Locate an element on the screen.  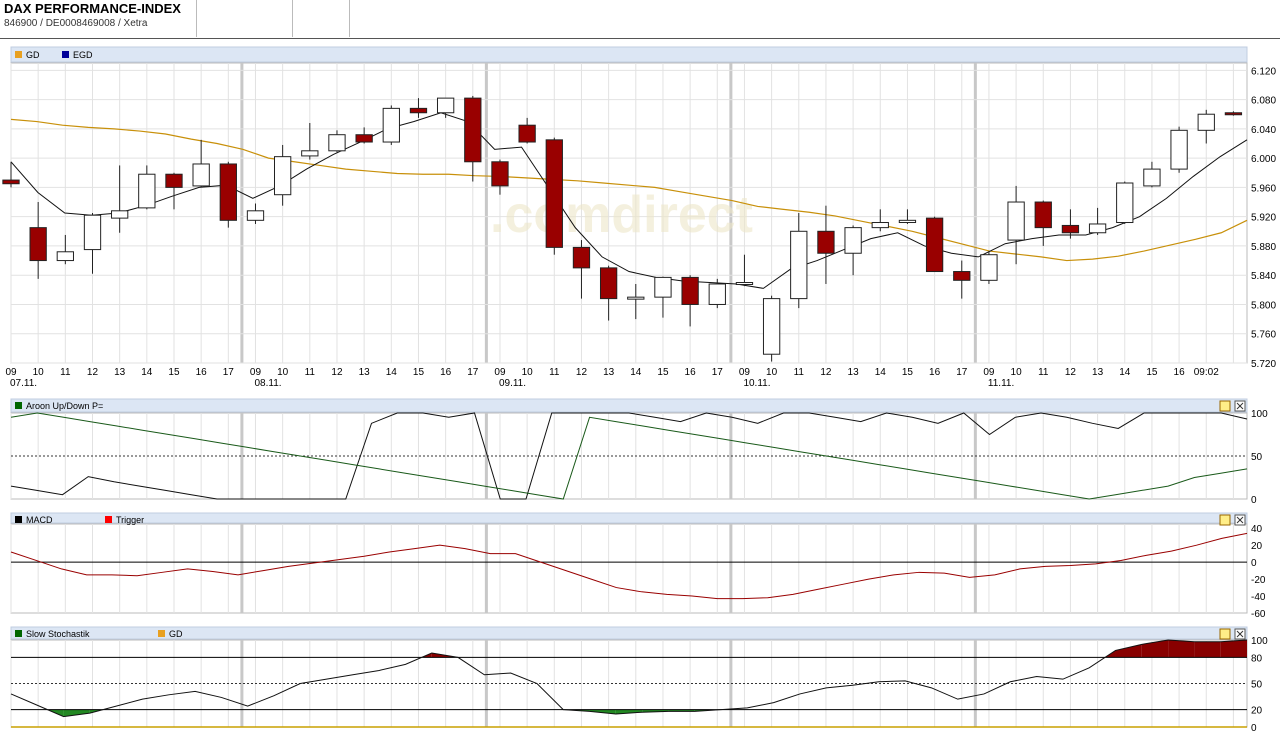
legend-label: Trigger is located at coordinates (130, 520).